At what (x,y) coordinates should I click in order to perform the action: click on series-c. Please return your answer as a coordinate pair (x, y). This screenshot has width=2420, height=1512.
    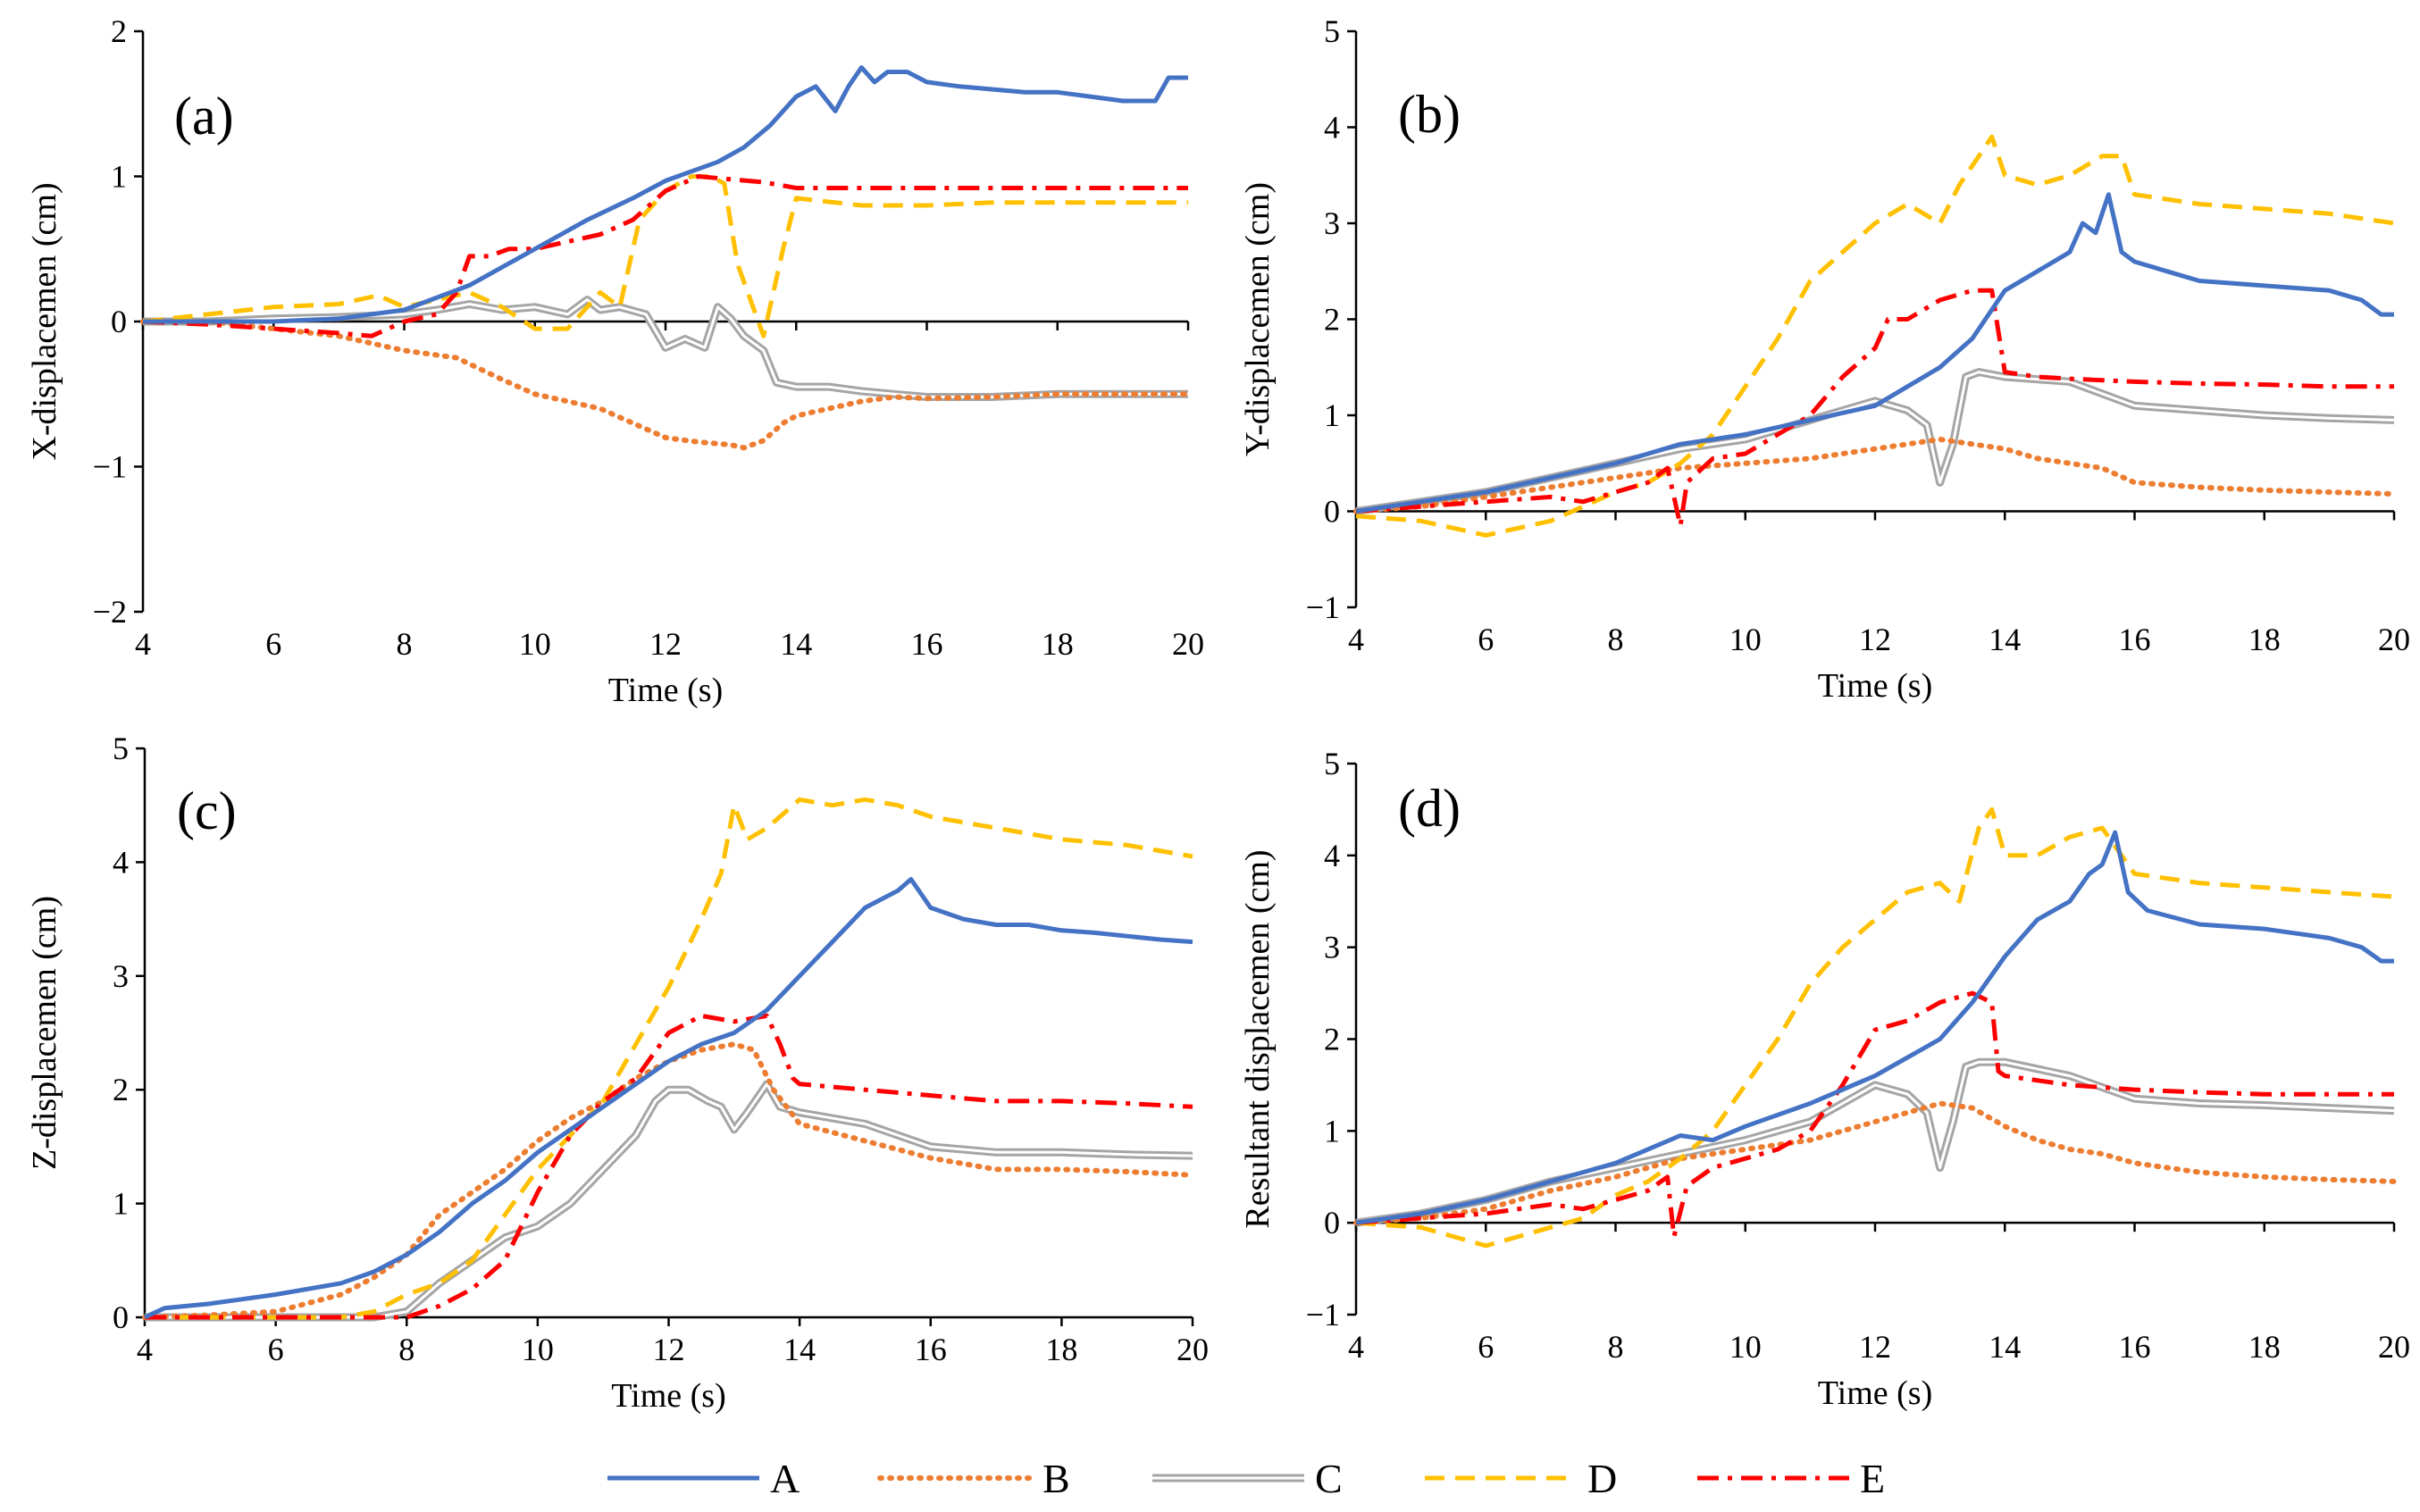
    Looking at the image, I should click on (669, 1201).